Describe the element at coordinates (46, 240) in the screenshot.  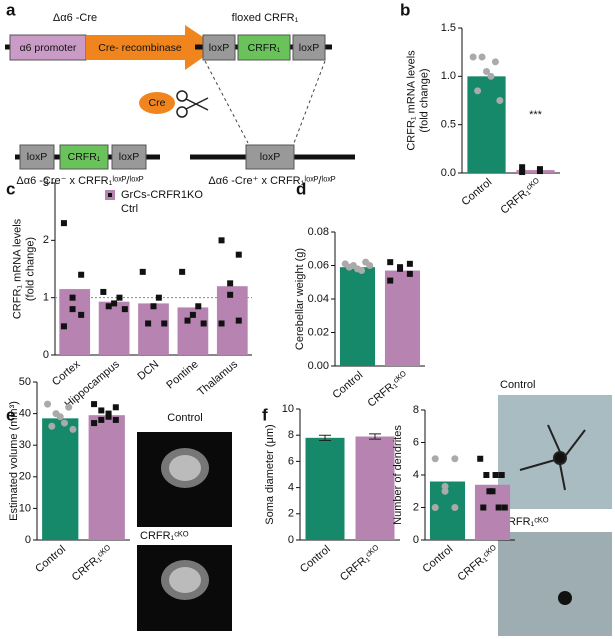
I see `y-tick-label: 2` at that location.